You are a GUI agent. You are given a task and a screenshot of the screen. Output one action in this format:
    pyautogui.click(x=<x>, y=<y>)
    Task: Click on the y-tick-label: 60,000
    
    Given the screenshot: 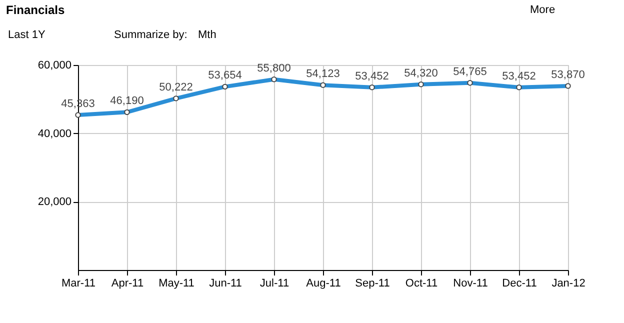 What is the action you would take?
    pyautogui.click(x=55, y=66)
    